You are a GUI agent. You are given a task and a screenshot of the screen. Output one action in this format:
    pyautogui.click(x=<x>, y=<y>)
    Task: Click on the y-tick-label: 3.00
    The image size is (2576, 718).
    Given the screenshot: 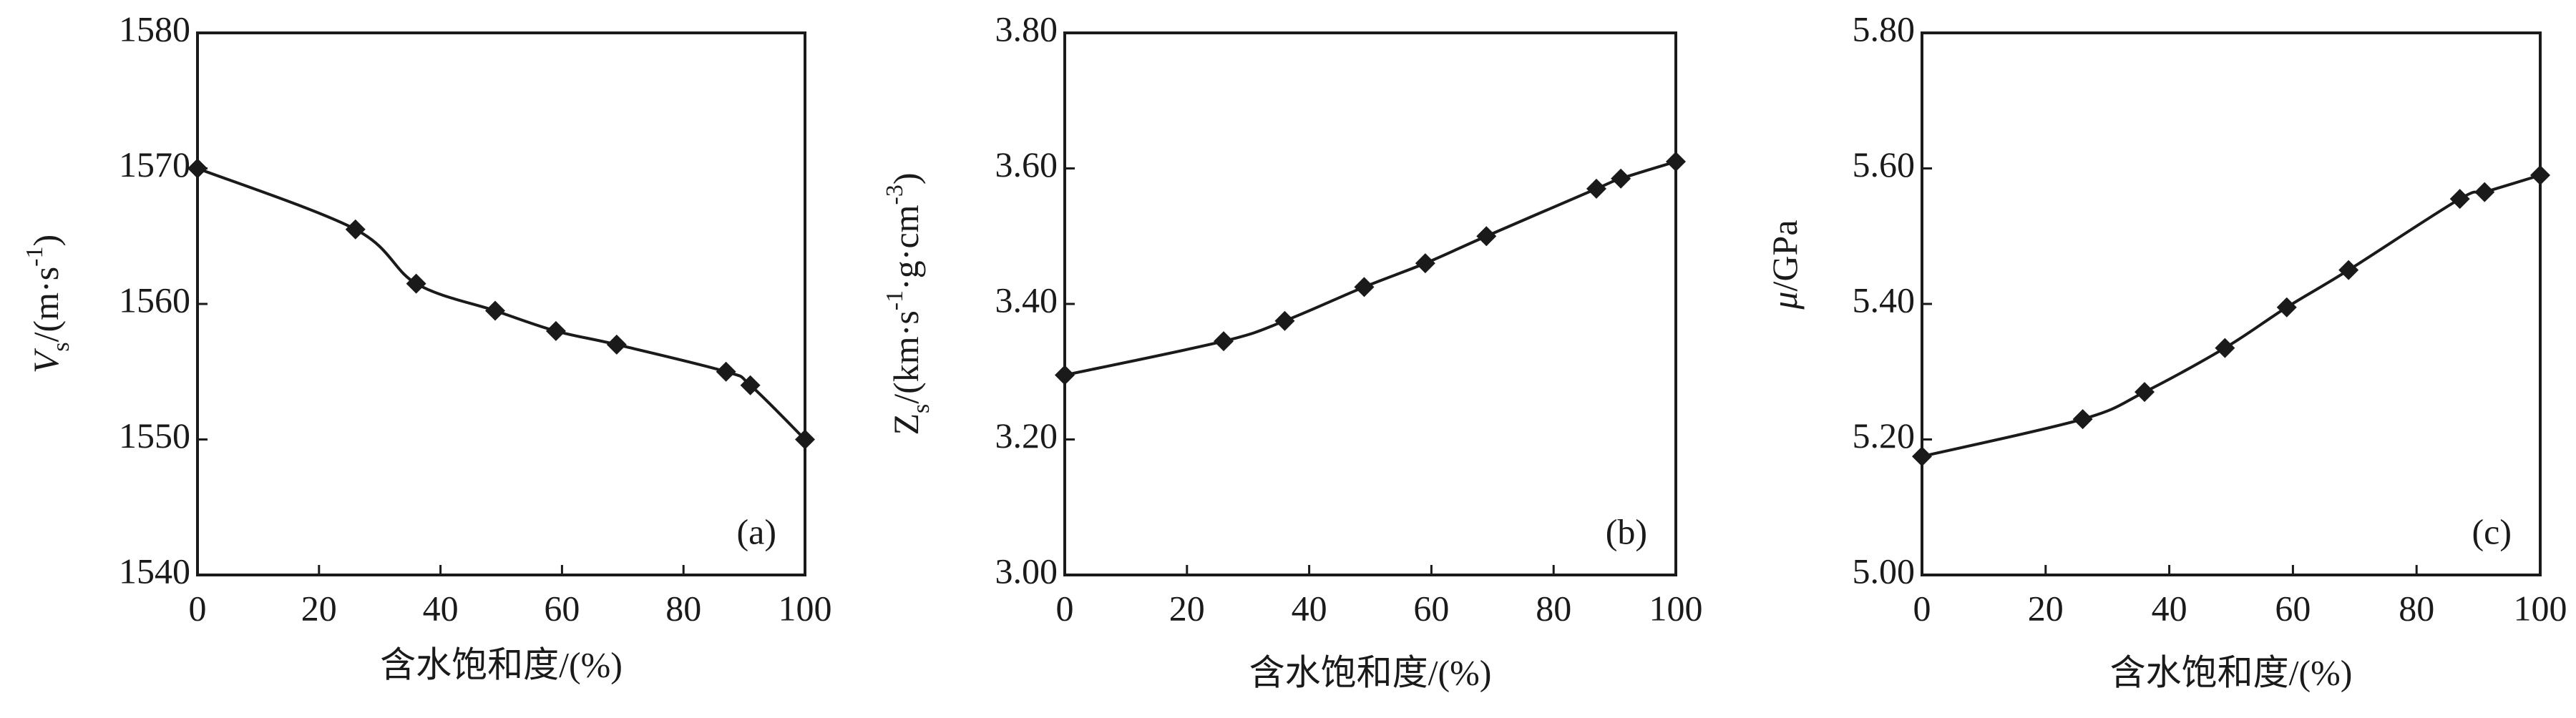 What is the action you would take?
    pyautogui.click(x=1026, y=571)
    